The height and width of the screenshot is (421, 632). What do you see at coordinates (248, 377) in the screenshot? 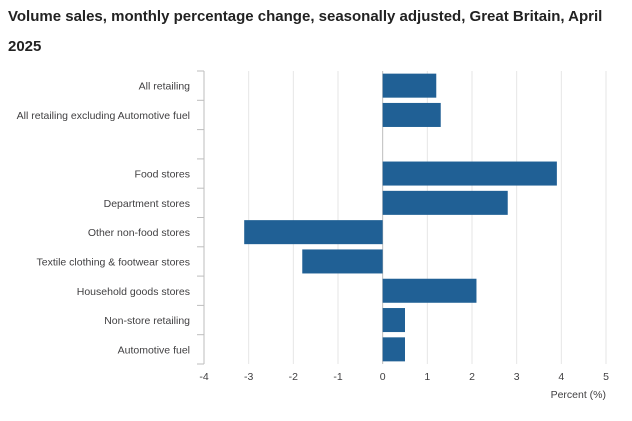
I see `x-tick-label: -3` at bounding box center [248, 377].